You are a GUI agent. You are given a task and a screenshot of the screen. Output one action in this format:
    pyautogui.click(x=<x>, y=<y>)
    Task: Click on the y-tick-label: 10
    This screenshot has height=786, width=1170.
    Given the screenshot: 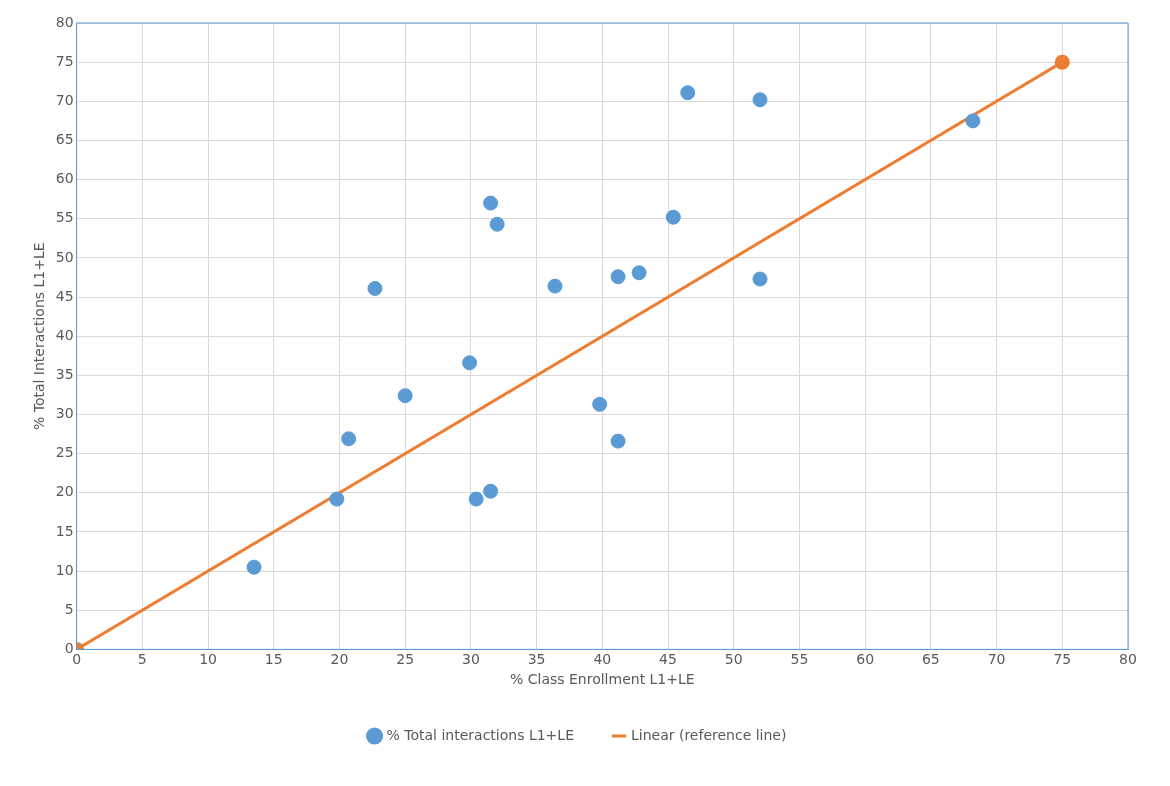 What is the action you would take?
    pyautogui.click(x=64, y=569)
    